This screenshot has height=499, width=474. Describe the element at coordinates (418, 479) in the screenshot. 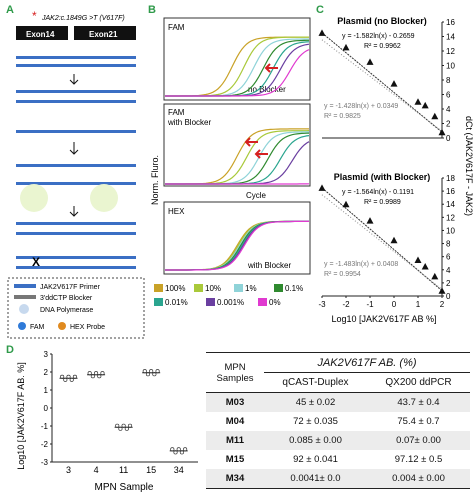

I see `ddpcr-cell: 0.004 ± 0.00` at that location.